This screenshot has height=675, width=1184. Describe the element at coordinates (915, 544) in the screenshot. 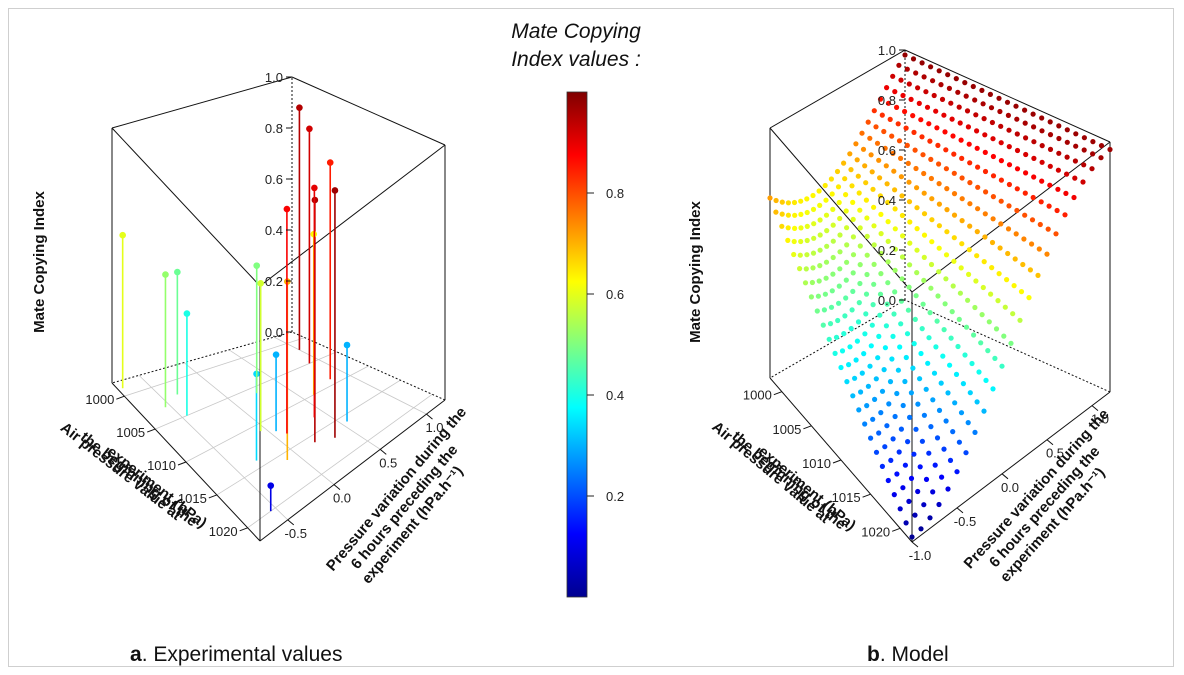

I see `panel-b-variation-tick` at that location.